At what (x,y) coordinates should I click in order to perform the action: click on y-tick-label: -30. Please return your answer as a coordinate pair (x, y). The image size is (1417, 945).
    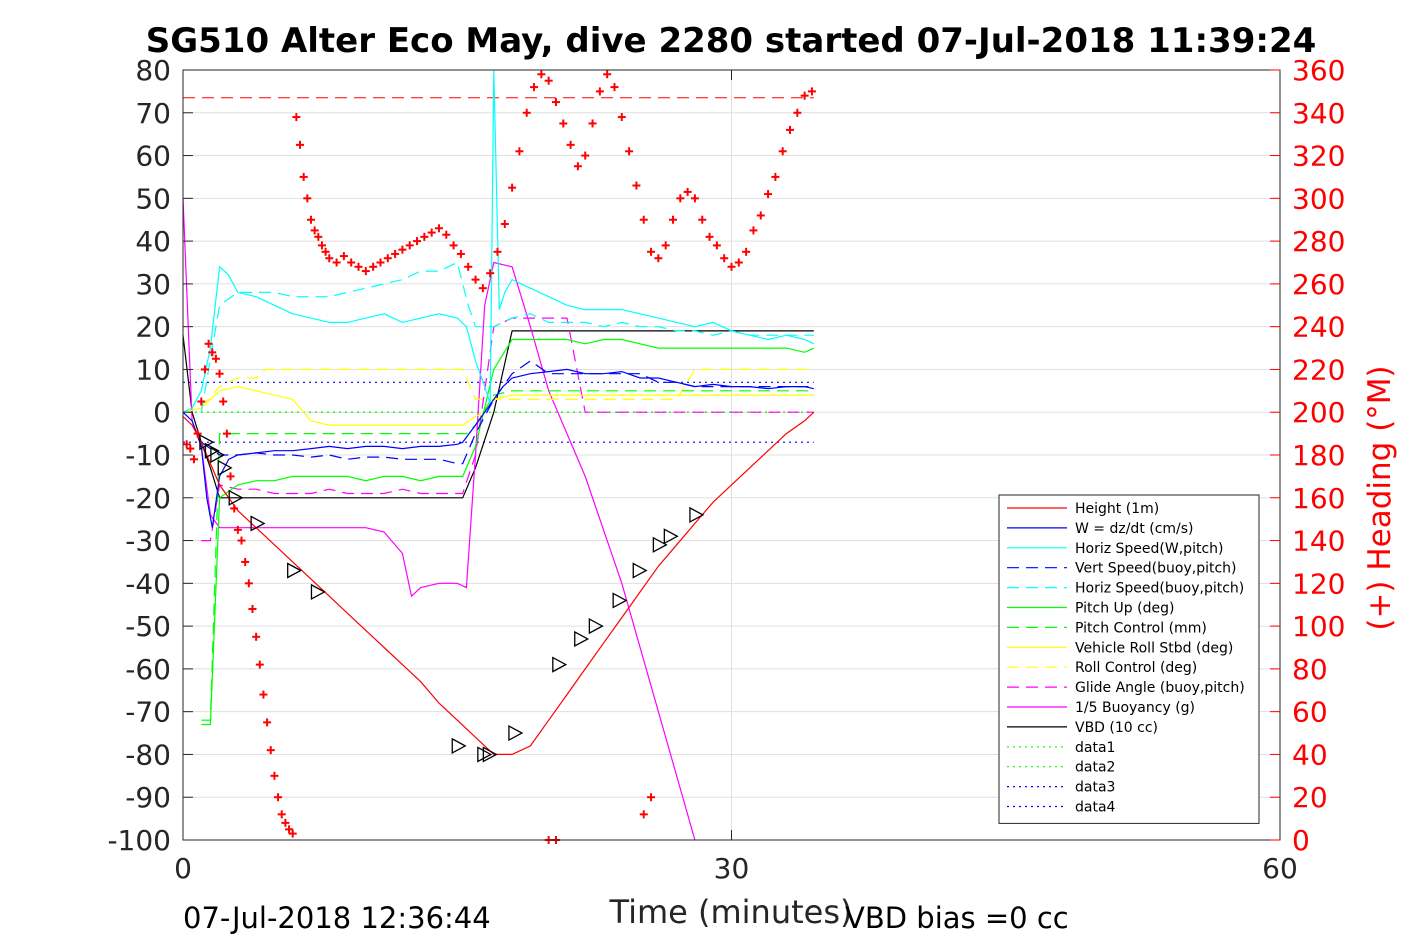
    Looking at the image, I should click on (148, 541).